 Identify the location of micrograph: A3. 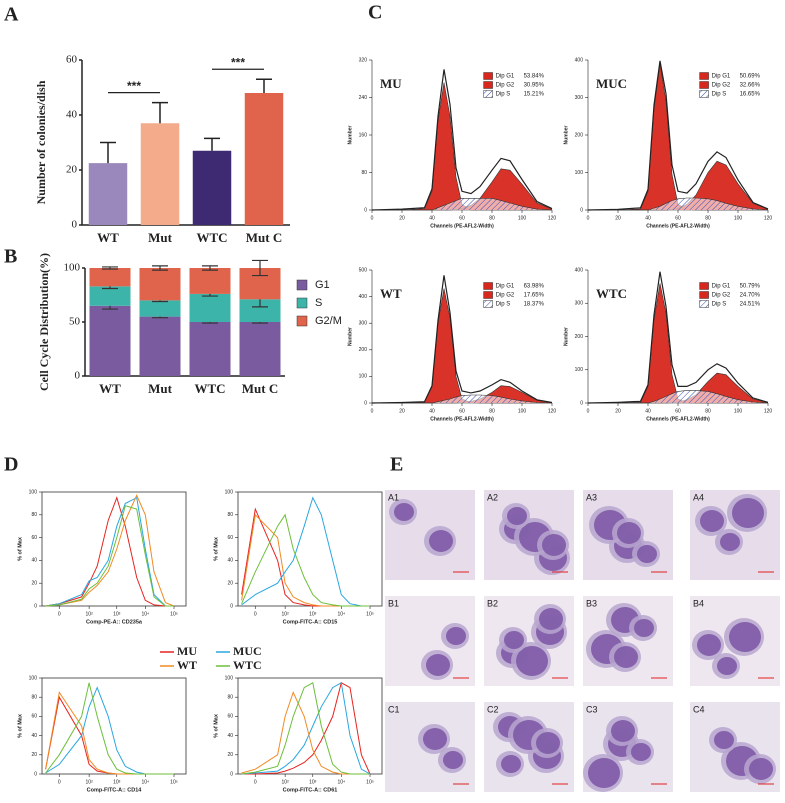
(628, 535).